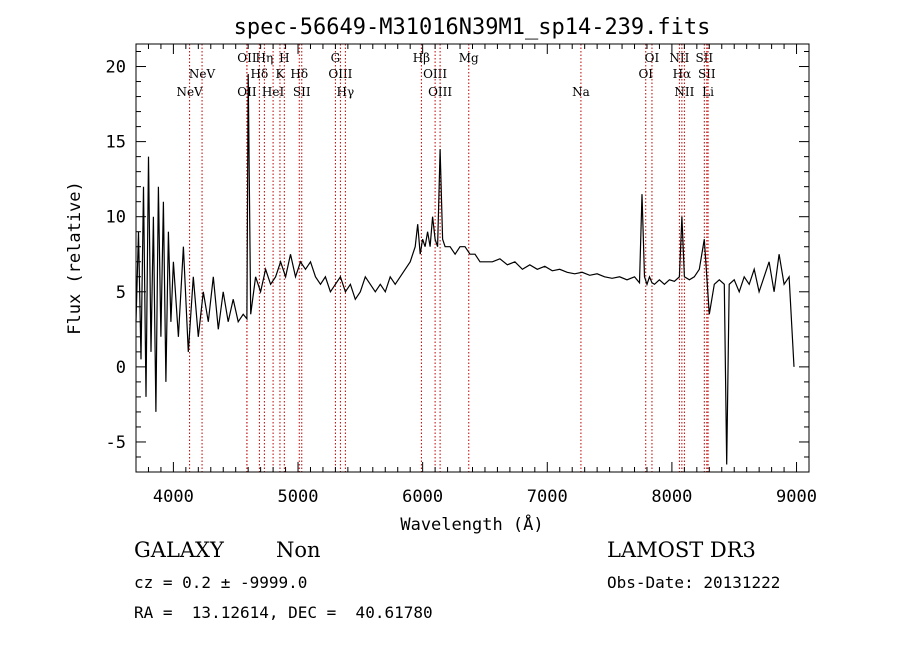  What do you see at coordinates (684, 92) in the screenshot?
I see `line-label-23: NII` at bounding box center [684, 92].